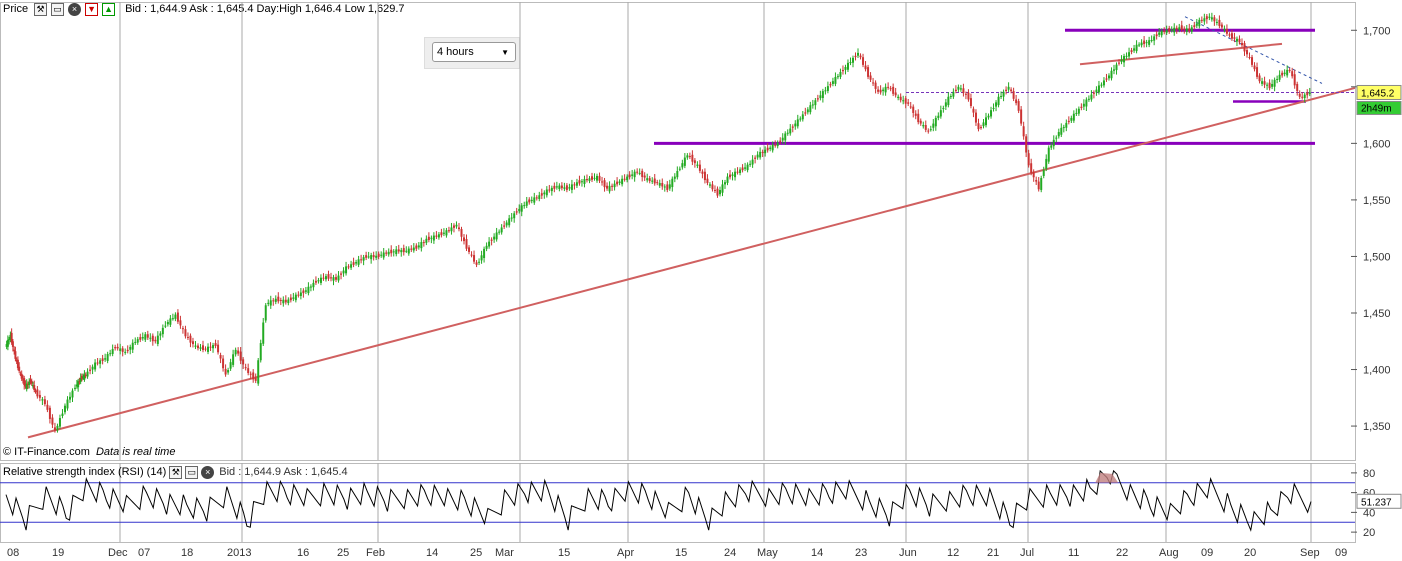 The height and width of the screenshot is (561, 1402). I want to click on window-icon: ▭, so click(192, 472).